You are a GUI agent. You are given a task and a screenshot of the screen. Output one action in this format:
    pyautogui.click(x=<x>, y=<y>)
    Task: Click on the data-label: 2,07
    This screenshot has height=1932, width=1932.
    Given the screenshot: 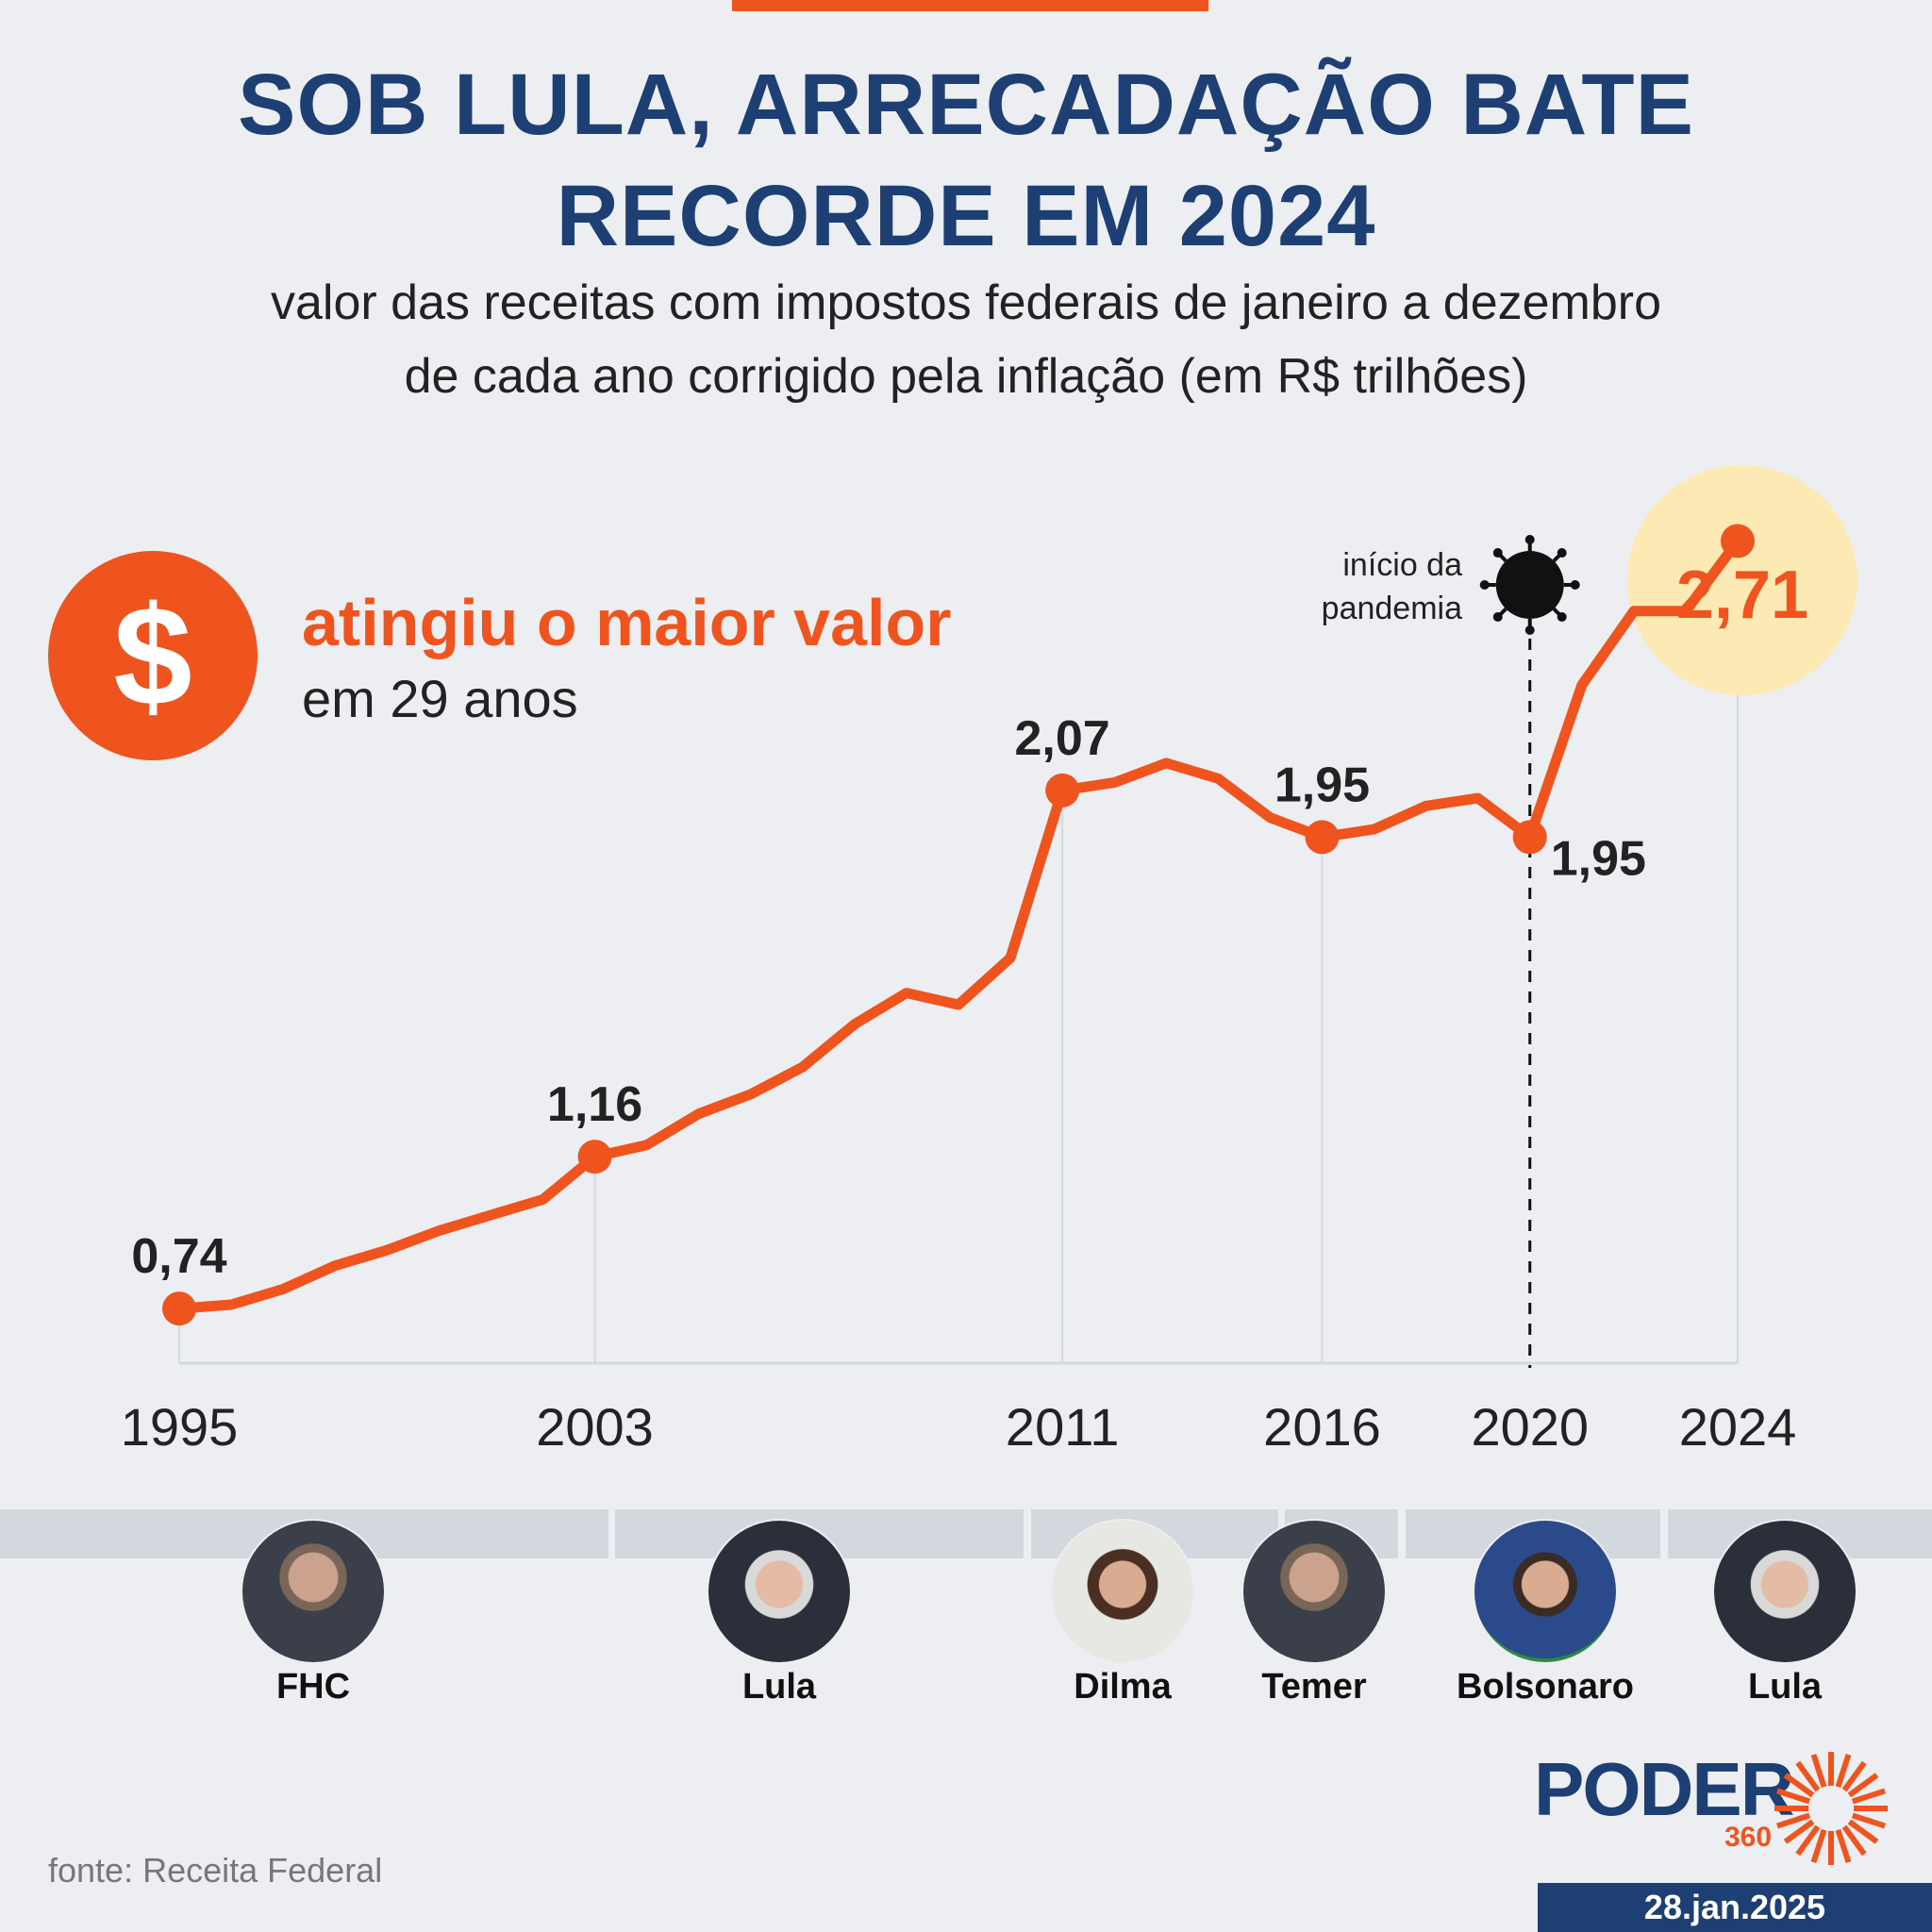 What is the action you would take?
    pyautogui.click(x=1062, y=739)
    